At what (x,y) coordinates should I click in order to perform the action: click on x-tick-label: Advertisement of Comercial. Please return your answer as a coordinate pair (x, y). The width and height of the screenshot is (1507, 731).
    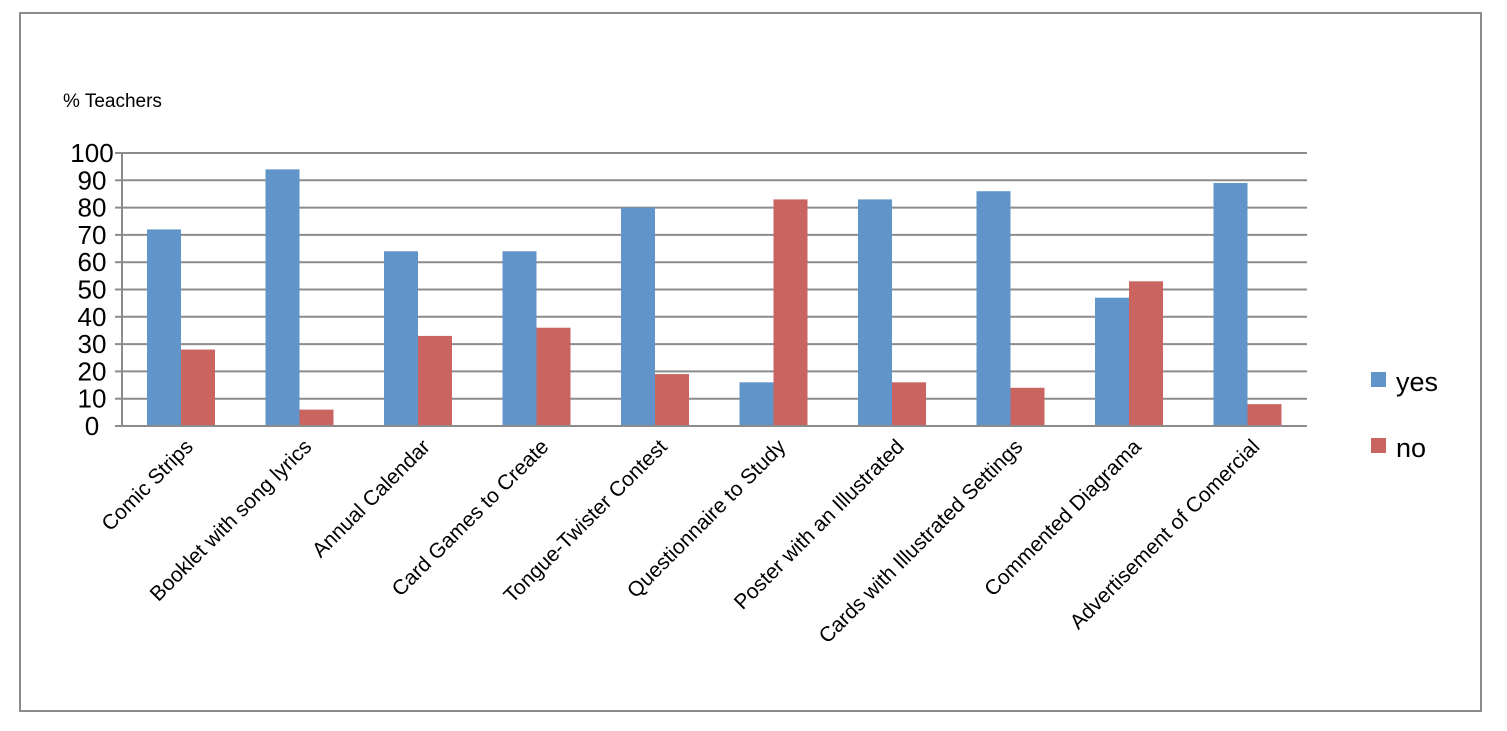
    Looking at the image, I should click on (1165, 534).